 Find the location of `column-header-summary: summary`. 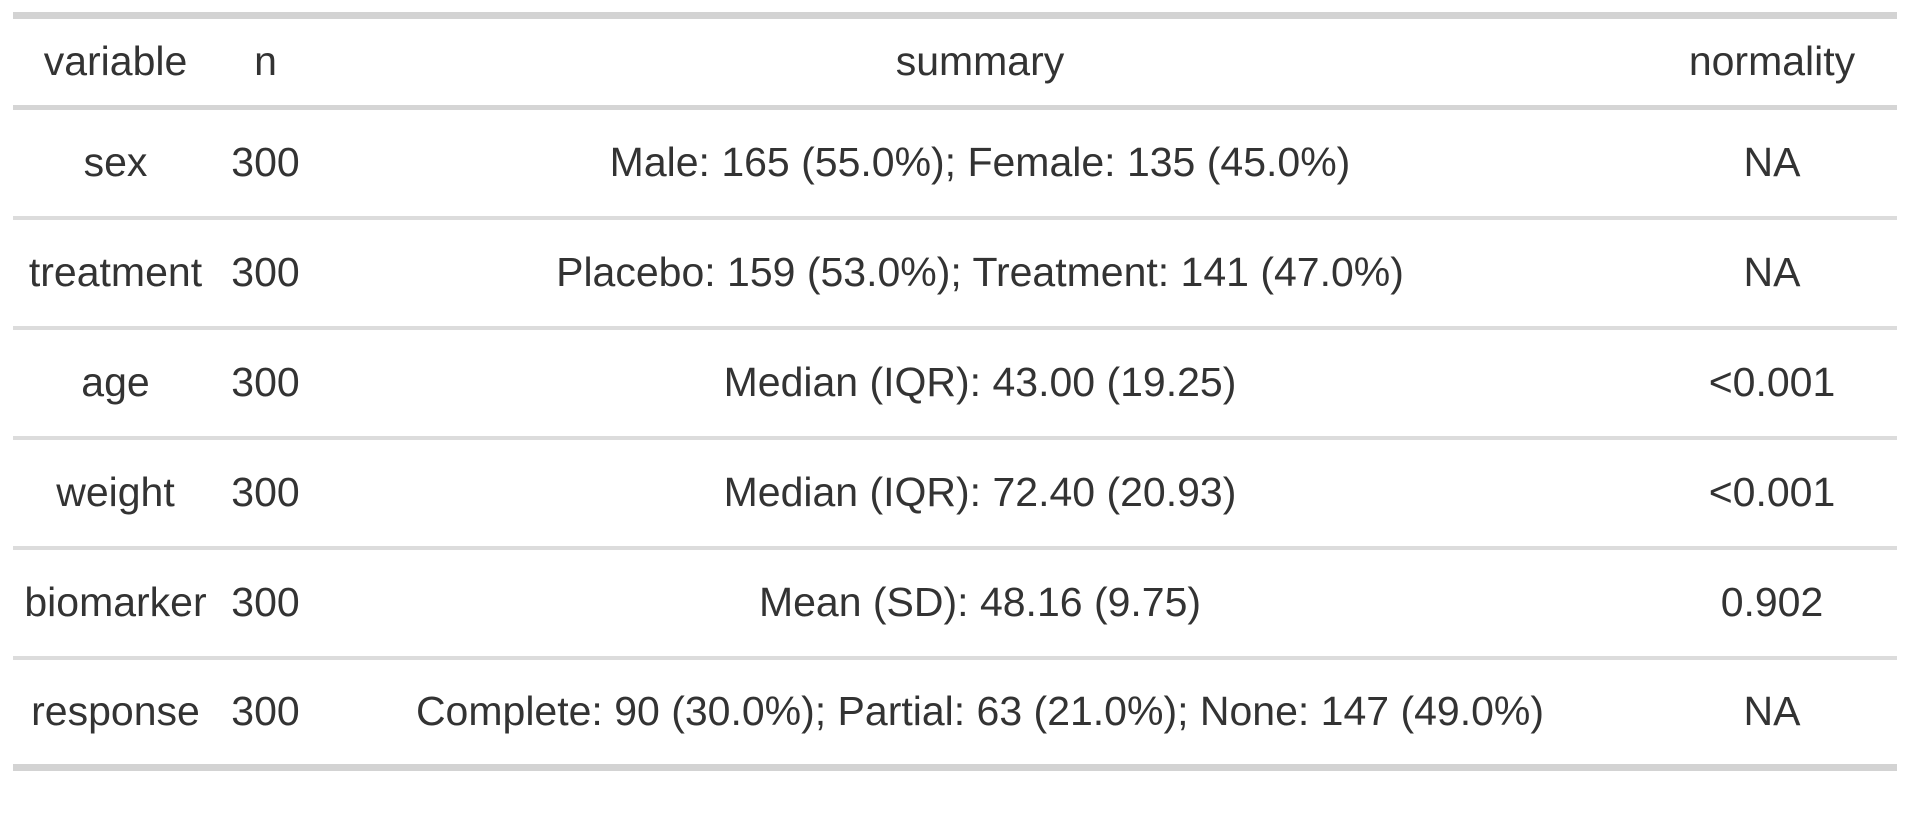

column-header-summary: summary is located at coordinates (980, 62).